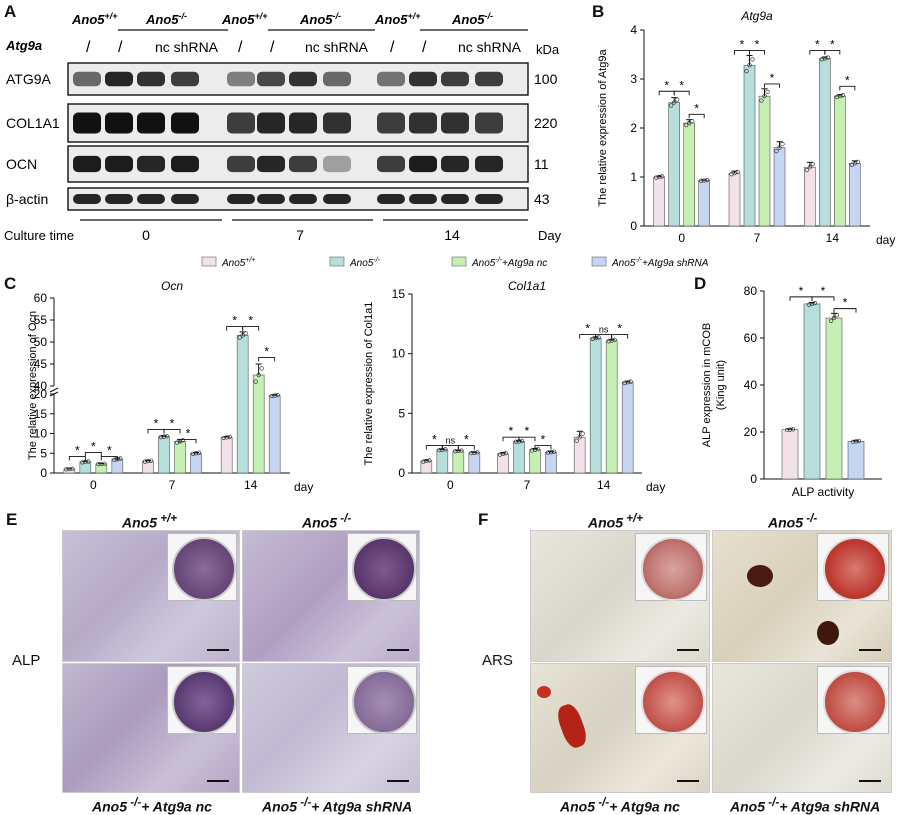 Image resolution: width=900 pixels, height=815 pixels. What do you see at coordinates (751, 432) in the screenshot?
I see `y-tick-label: 20` at bounding box center [751, 432].